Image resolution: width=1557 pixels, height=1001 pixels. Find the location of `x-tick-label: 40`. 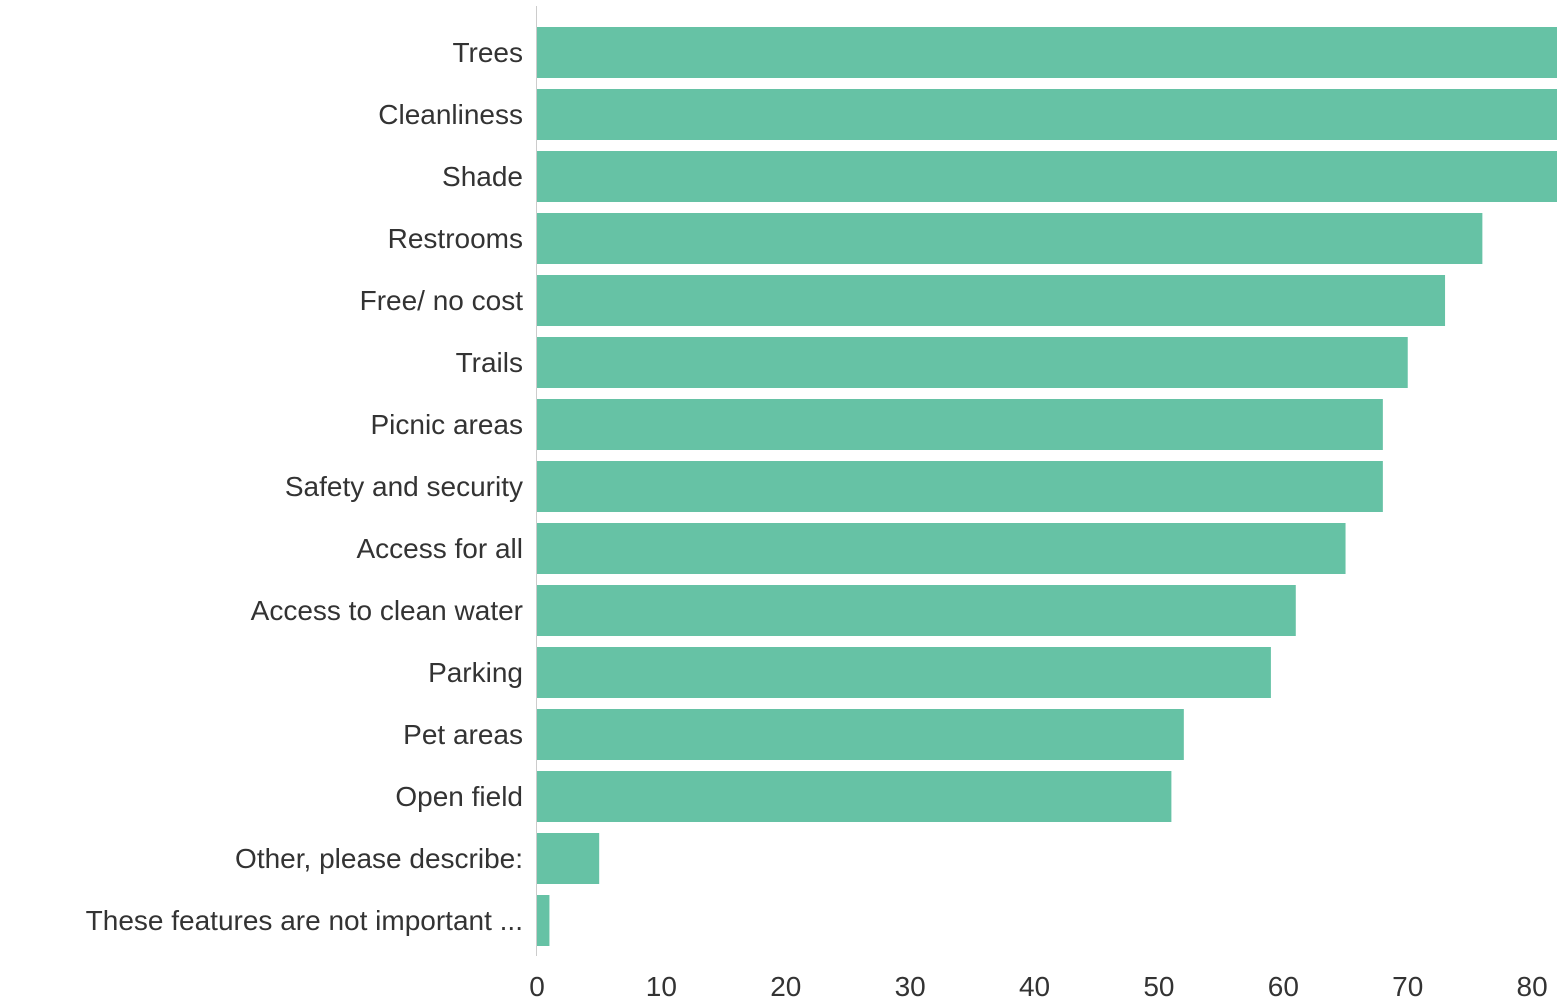

x-tick-label: 40 is located at coordinates (1034, 986).